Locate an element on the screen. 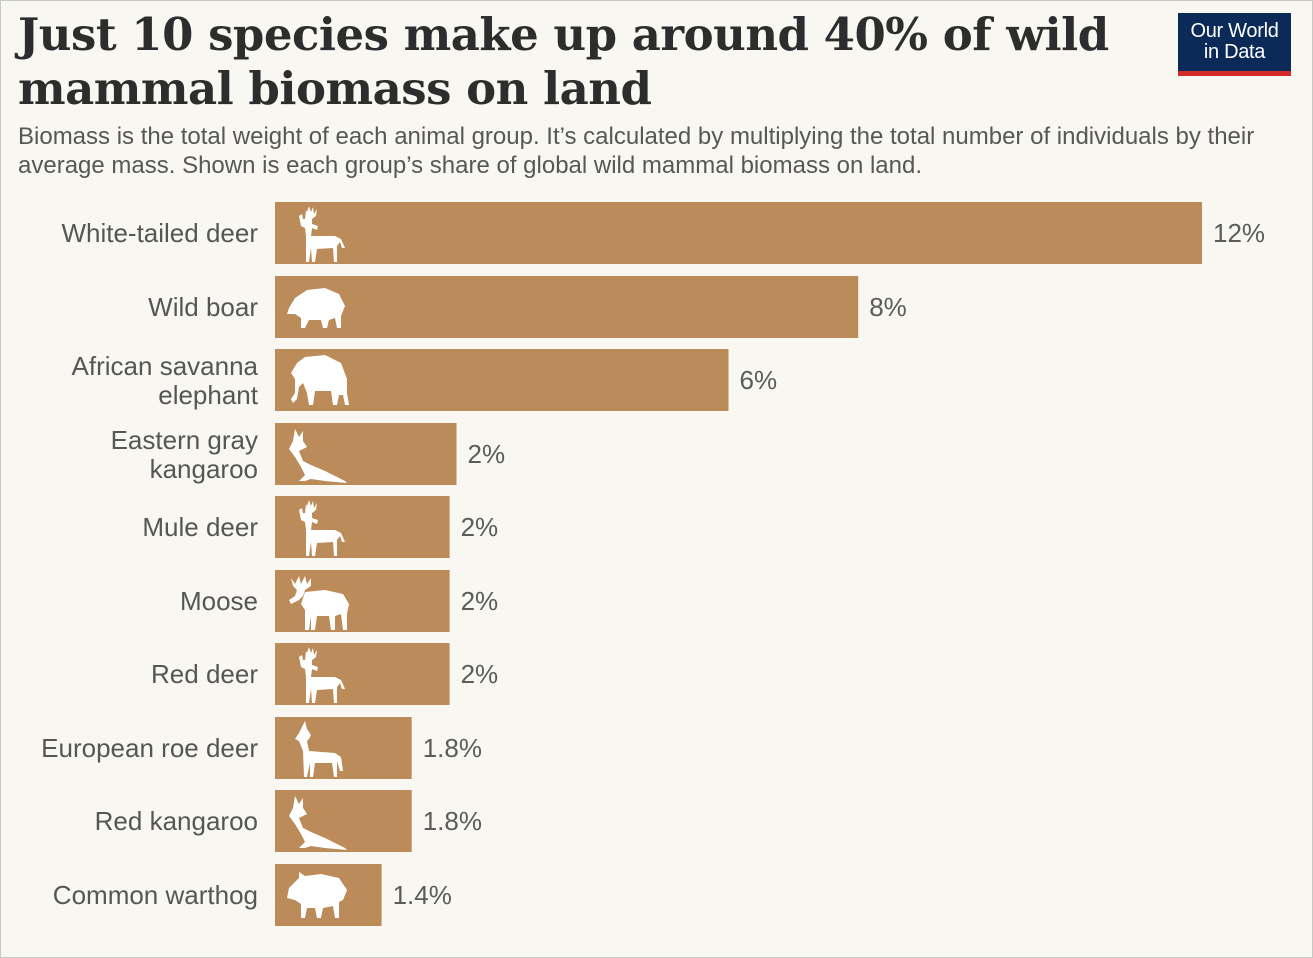 This screenshot has height=958, width=1313. moose-icon is located at coordinates (319, 603).